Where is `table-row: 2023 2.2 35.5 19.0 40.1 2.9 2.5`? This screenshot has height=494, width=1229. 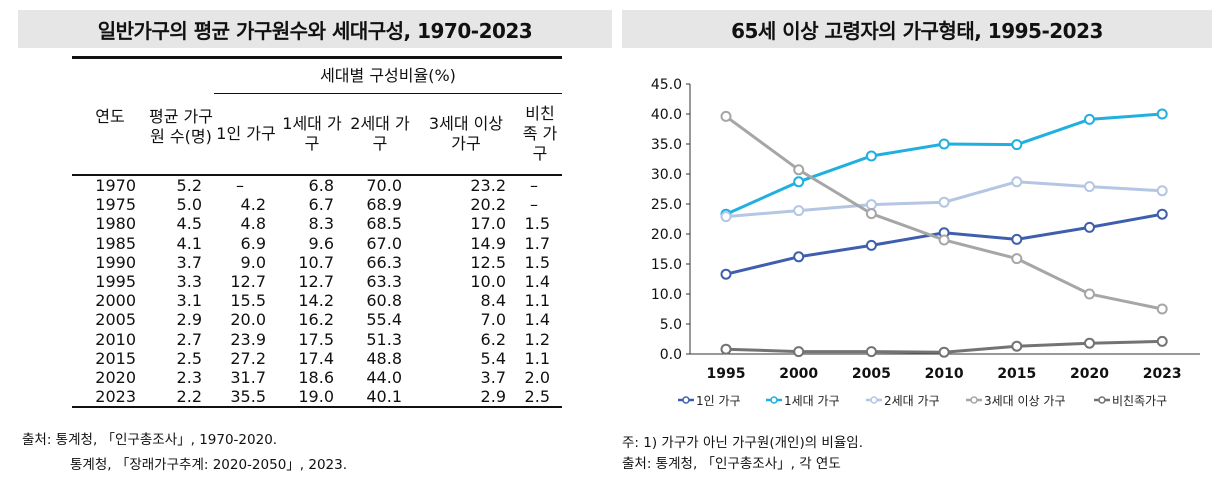
table-row: 2023 2.2 35.5 19.0 40.1 2.9 2.5 is located at coordinates (317, 397).